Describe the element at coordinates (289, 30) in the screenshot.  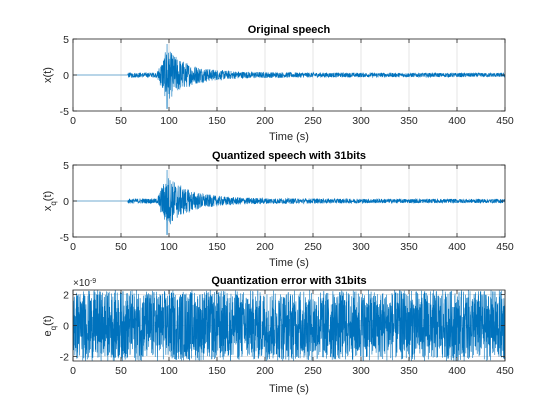
I see `chart-title: Original speech` at that location.